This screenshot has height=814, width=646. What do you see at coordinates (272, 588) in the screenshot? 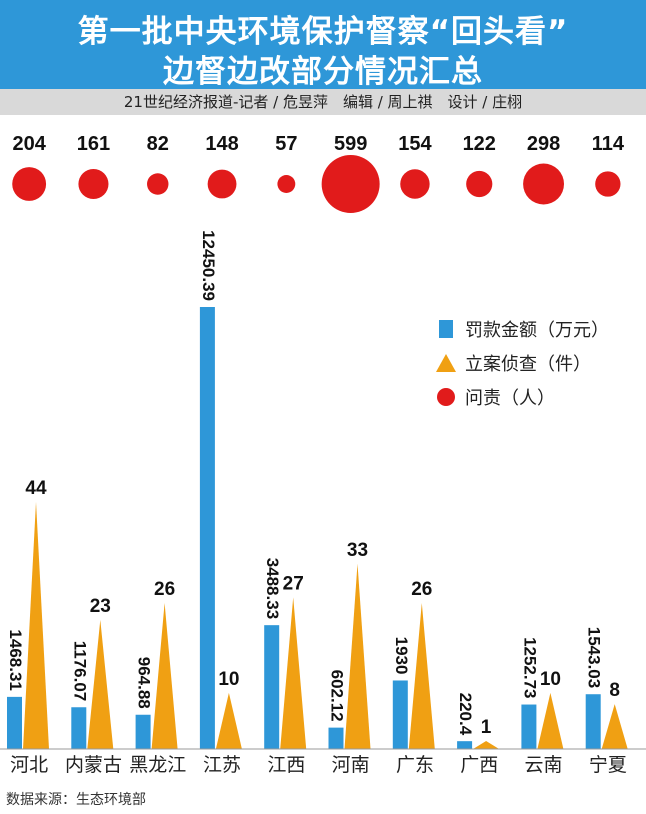
I see `fine-value-label: 3488.33` at bounding box center [272, 588].